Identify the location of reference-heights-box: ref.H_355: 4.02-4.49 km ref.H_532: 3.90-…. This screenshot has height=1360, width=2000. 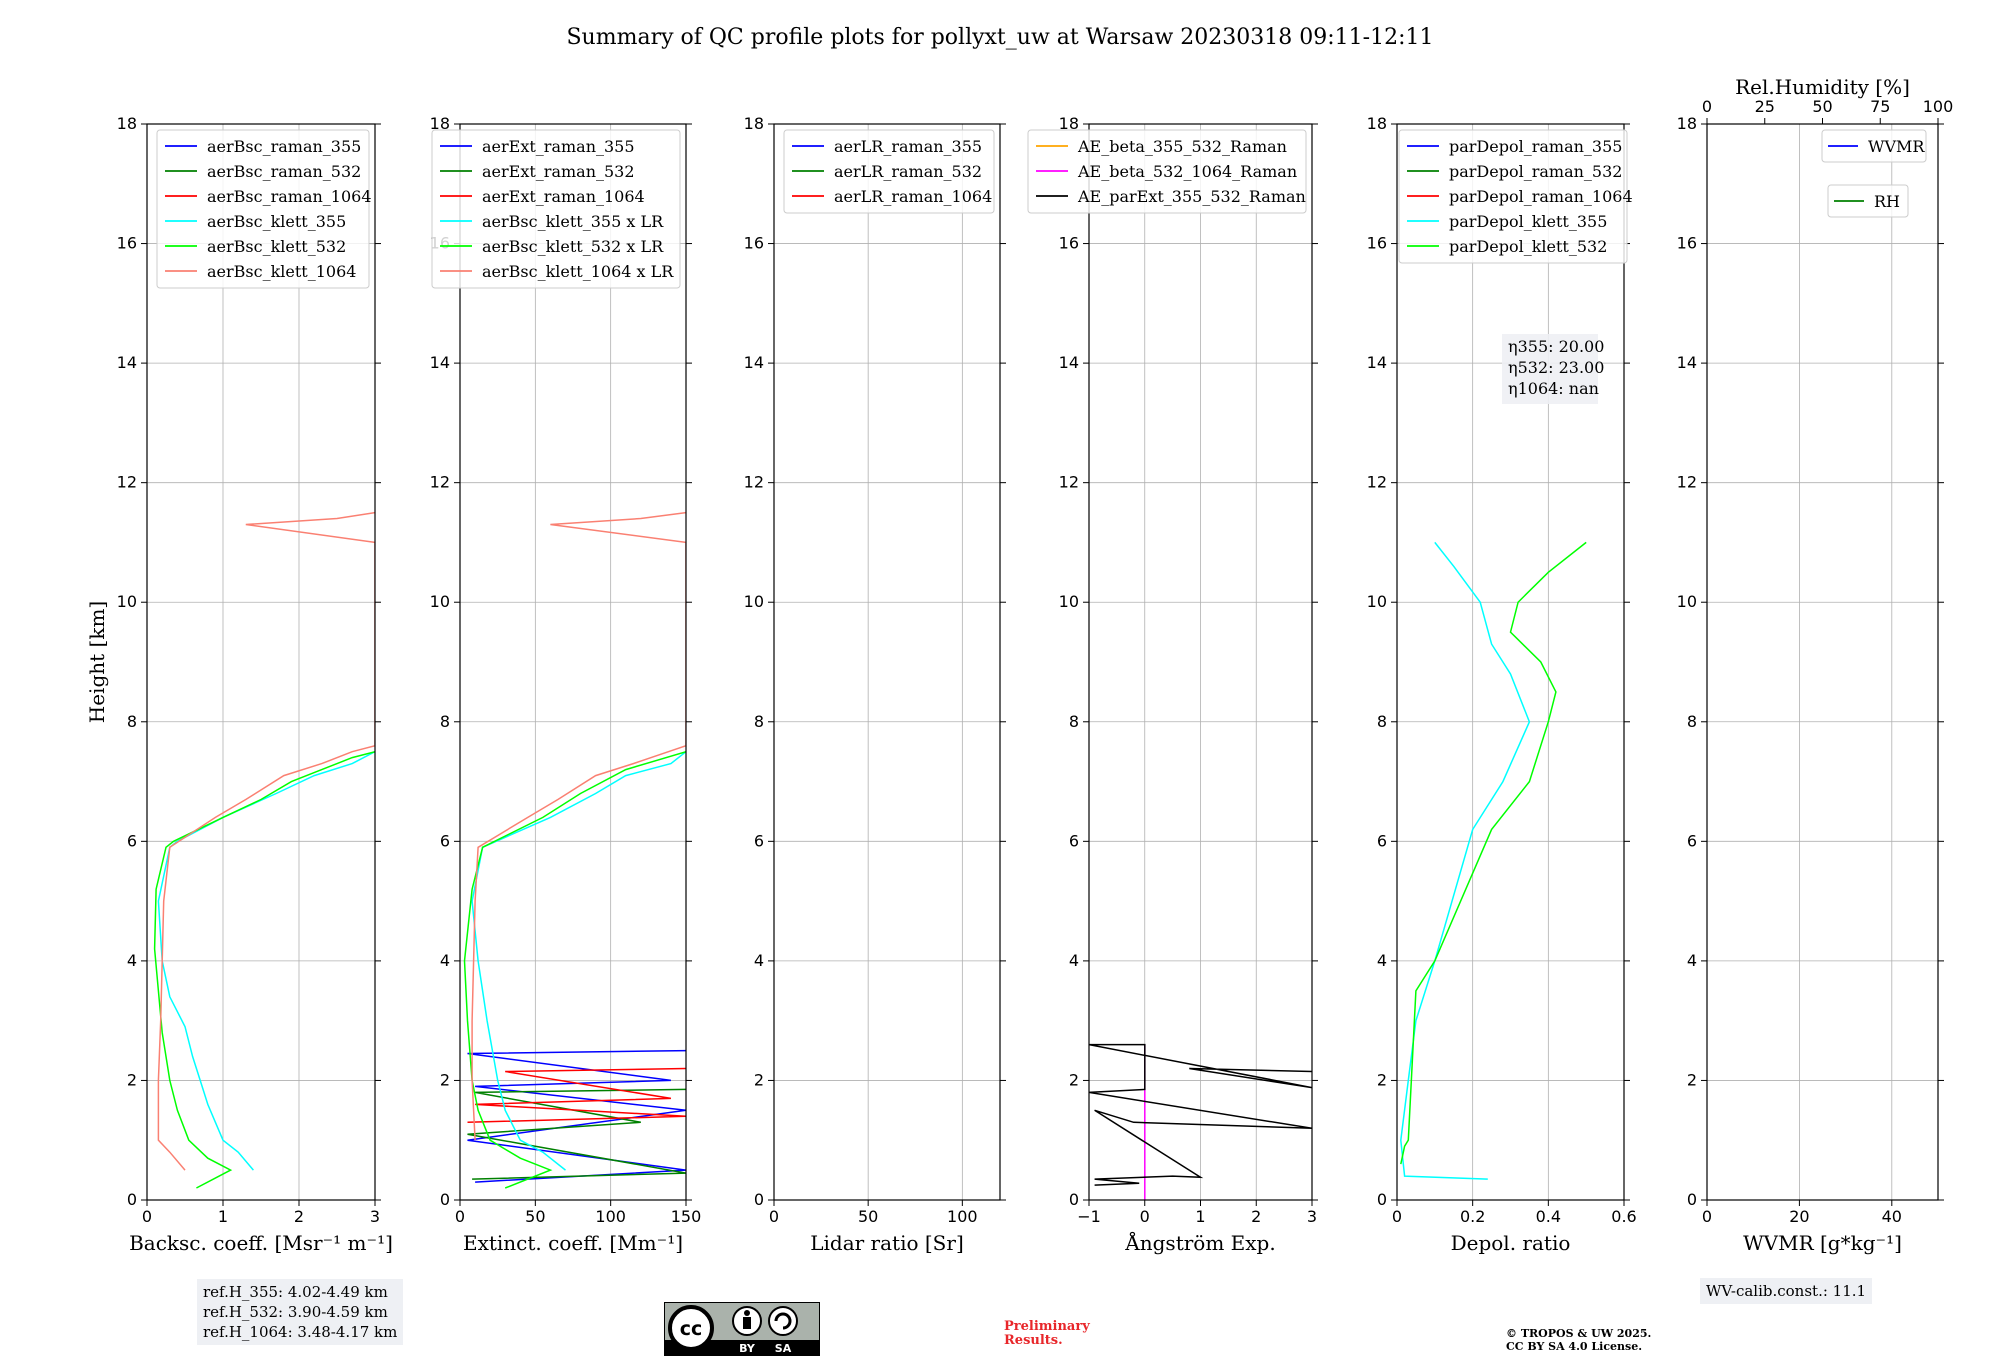
(300, 1312).